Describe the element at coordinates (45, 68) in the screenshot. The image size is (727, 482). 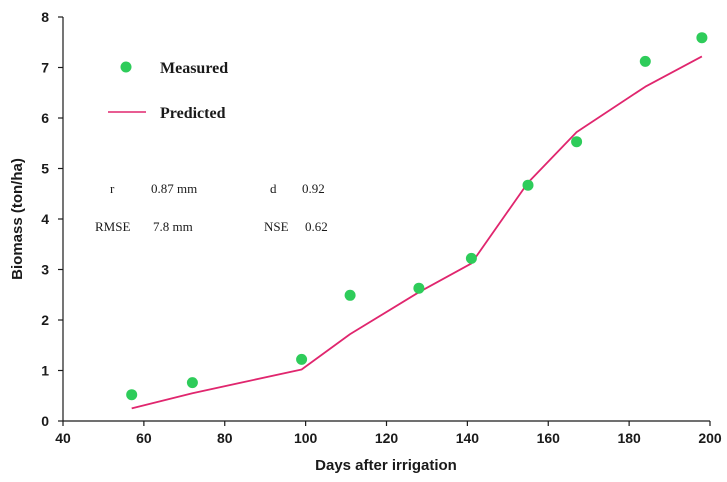
I see `y-tick-label: 7` at that location.